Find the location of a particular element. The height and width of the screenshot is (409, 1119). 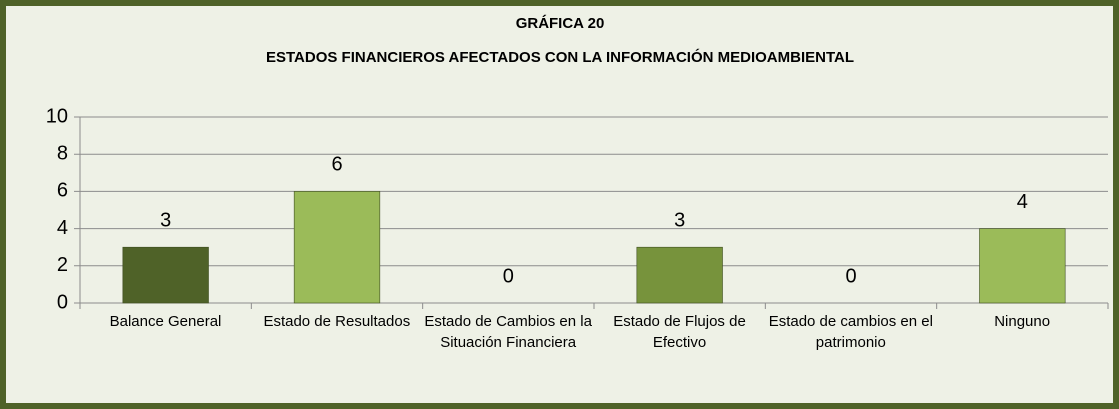

x-tick-label: Estado de Resultados is located at coordinates (337, 321).